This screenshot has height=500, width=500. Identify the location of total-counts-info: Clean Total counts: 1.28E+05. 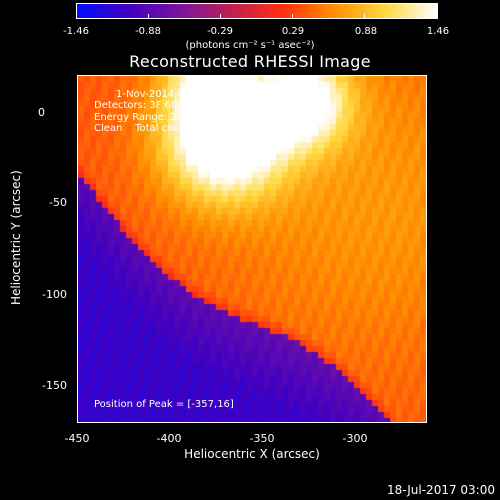
(173, 128).